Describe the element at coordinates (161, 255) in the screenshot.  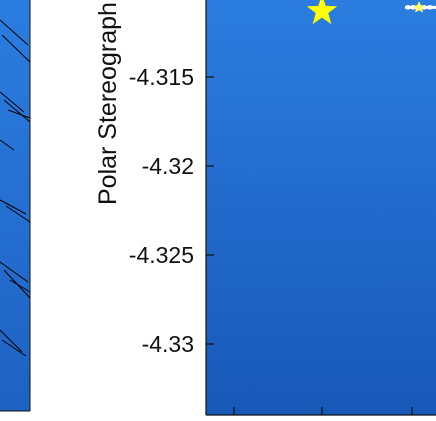
I see `y-tick-label: -4.325` at that location.